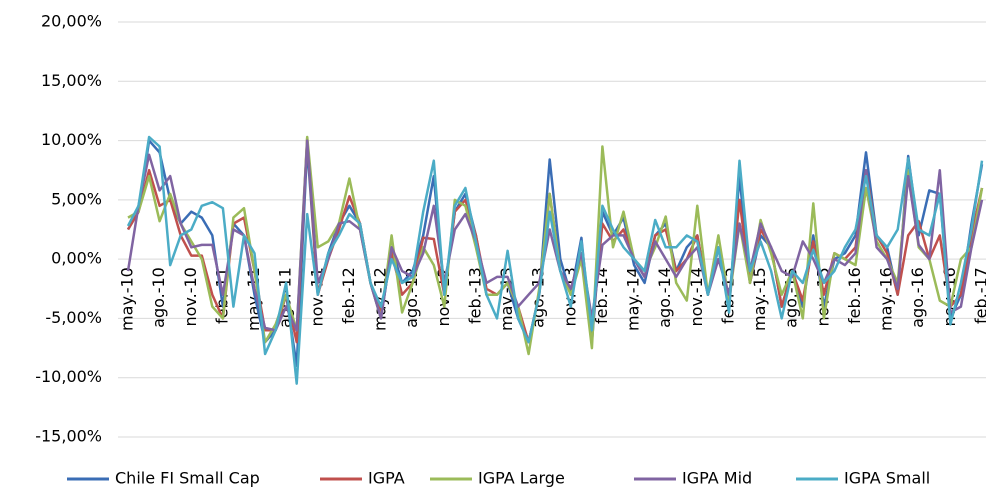 The image size is (986, 491). I want to click on x-tick-label: ago.-16, so click(917, 297).